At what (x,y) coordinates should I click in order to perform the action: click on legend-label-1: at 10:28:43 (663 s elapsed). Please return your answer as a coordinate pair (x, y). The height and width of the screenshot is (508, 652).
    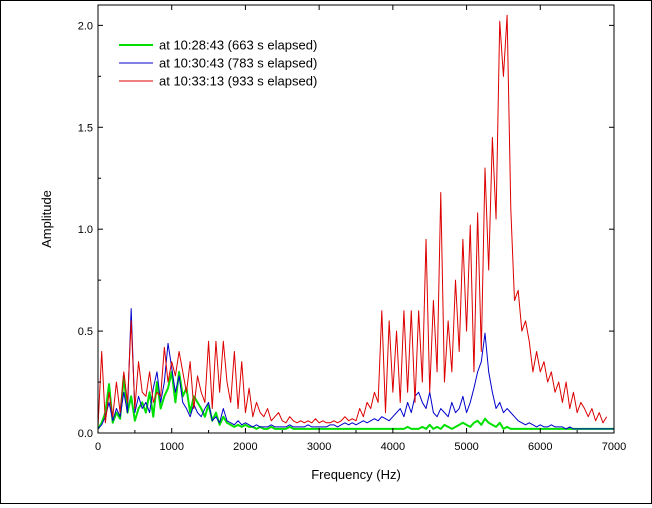
    Looking at the image, I should click on (238, 45).